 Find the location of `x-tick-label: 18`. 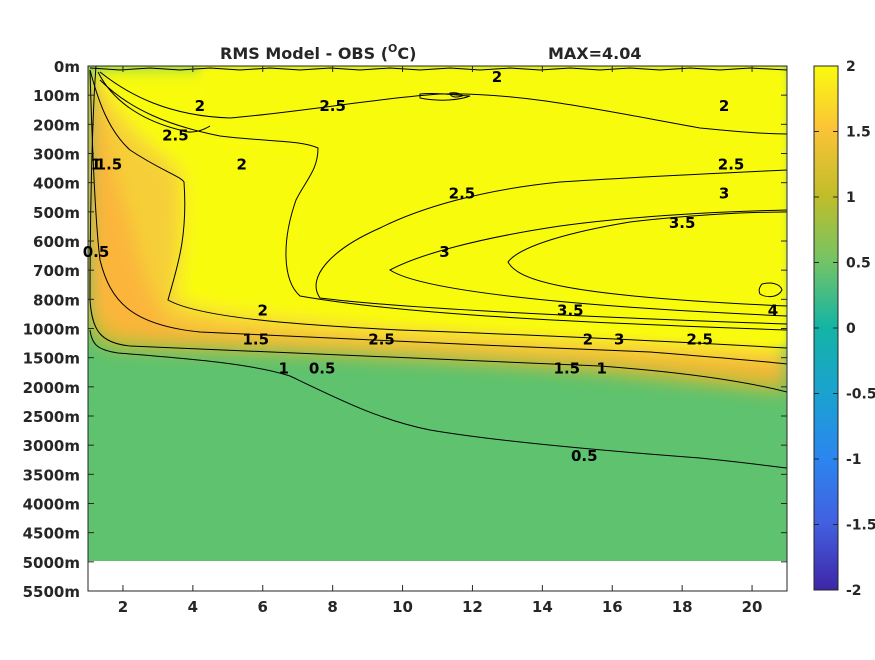

x-tick-label: 18 is located at coordinates (682, 607).